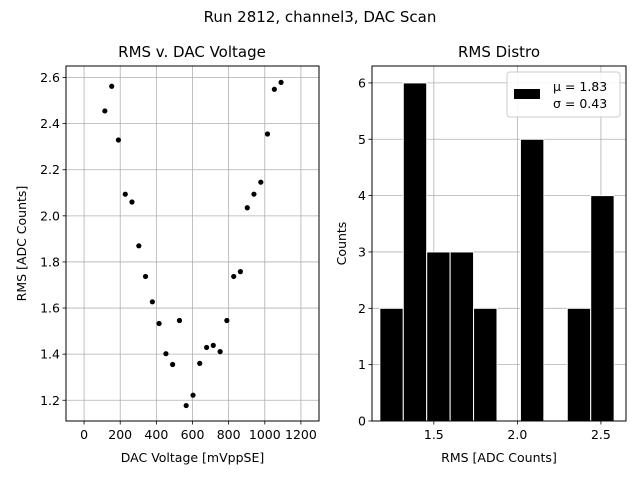 This screenshot has width=640, height=480. What do you see at coordinates (341, 244) in the screenshot?
I see `histogram-ylabel: Counts` at bounding box center [341, 244].